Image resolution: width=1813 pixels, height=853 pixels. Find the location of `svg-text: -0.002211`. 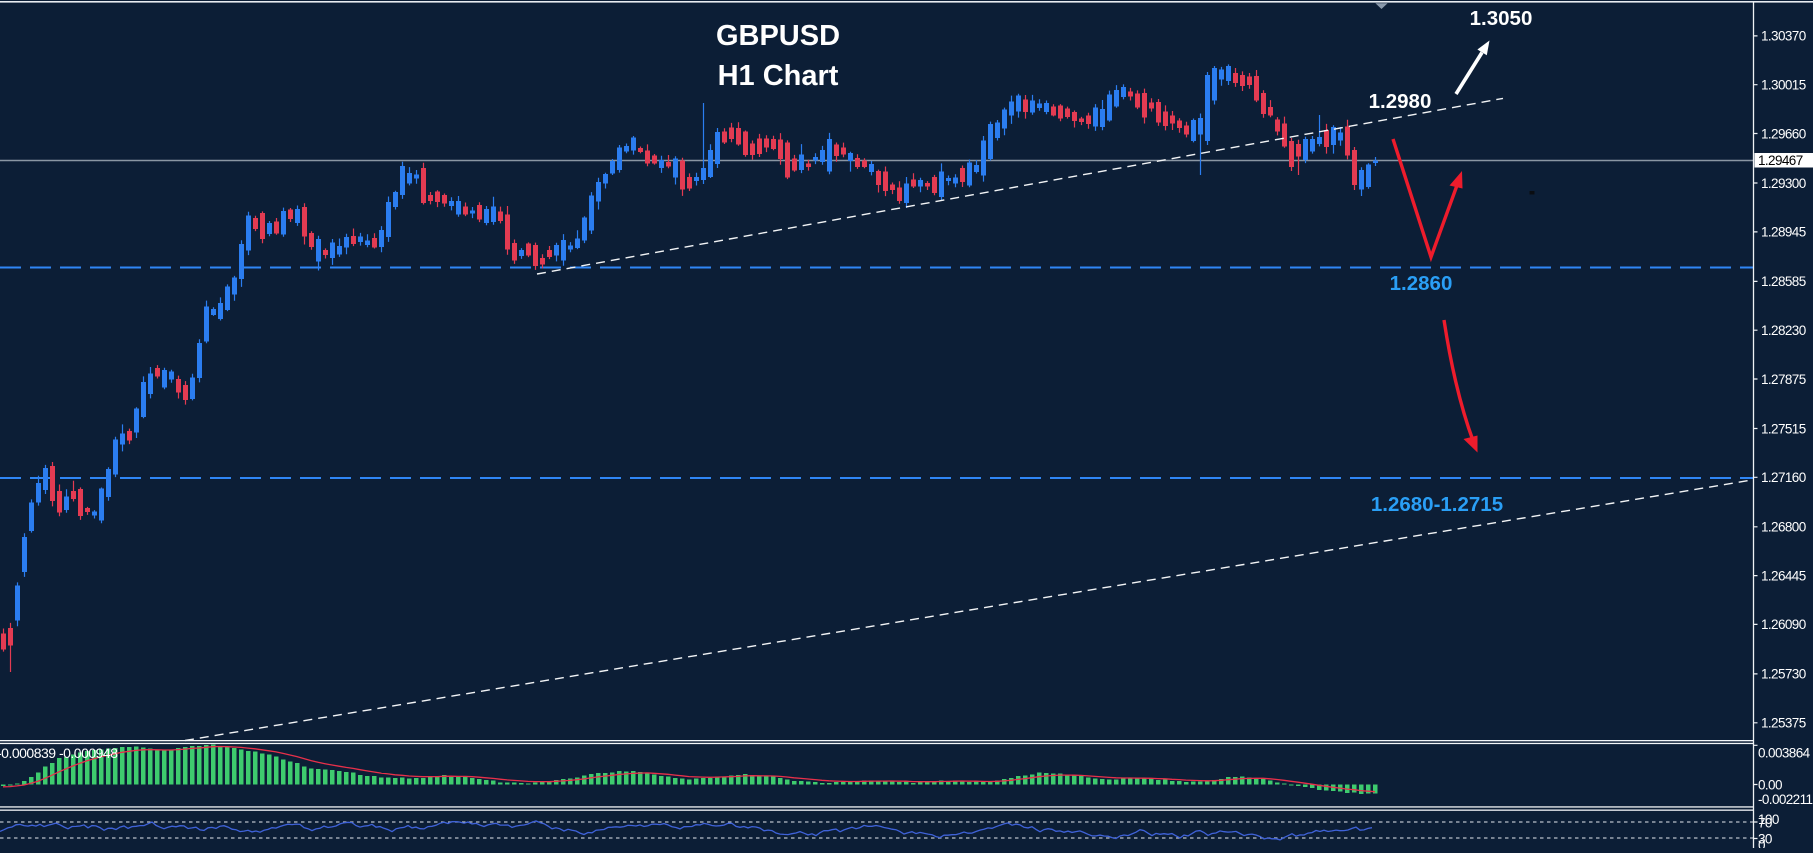

svg-text: -0.002211 is located at coordinates (1785, 799).